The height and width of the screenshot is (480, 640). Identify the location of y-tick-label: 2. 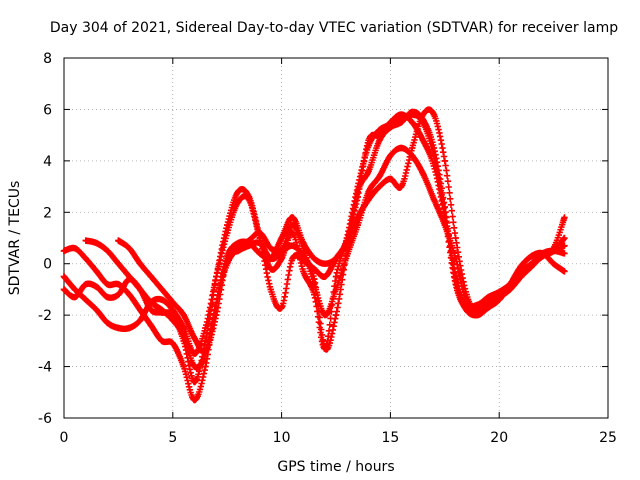
(47, 213).